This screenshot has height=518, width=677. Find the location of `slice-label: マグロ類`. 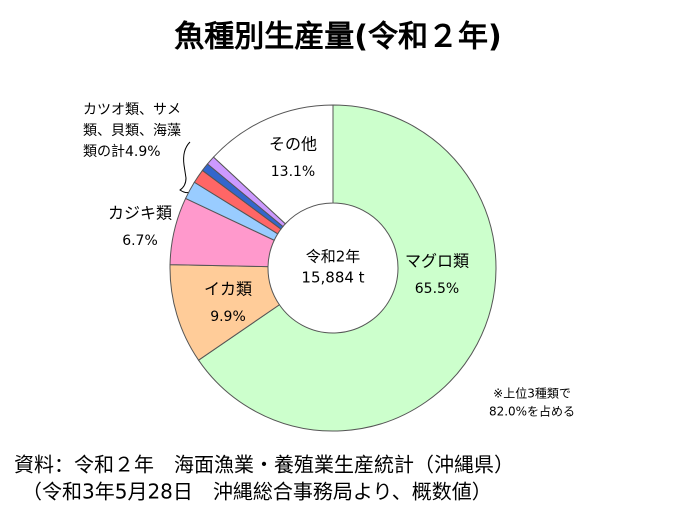

slice-label: マグロ類 is located at coordinates (437, 261).